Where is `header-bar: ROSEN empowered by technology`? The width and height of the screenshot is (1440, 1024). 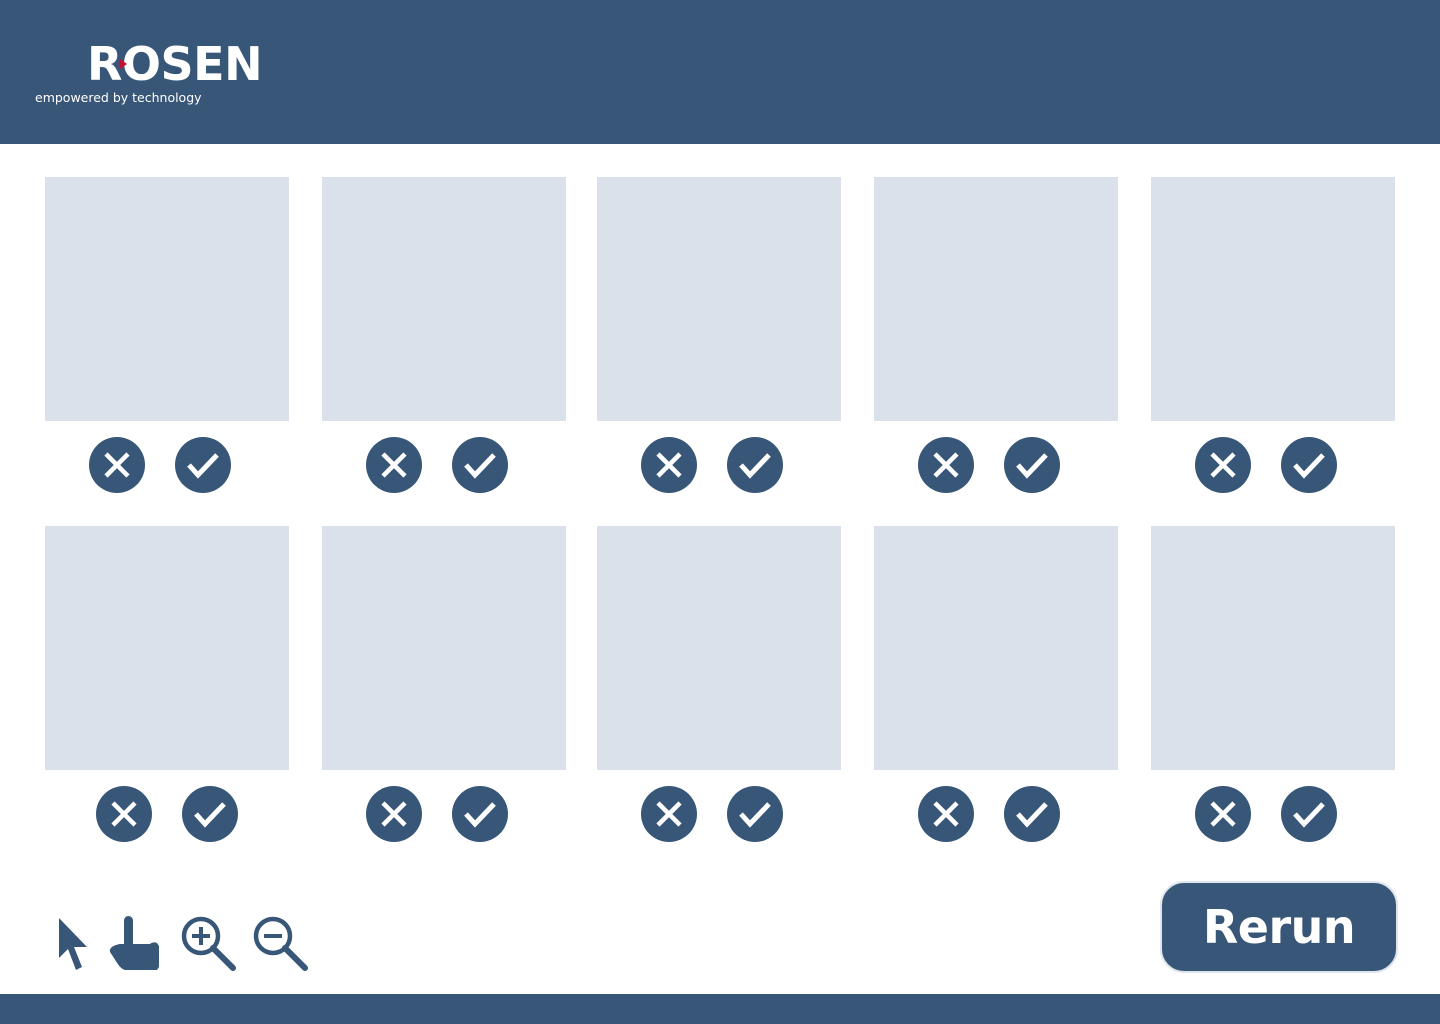 header-bar: ROSEN empowered by technology is located at coordinates (720, 72).